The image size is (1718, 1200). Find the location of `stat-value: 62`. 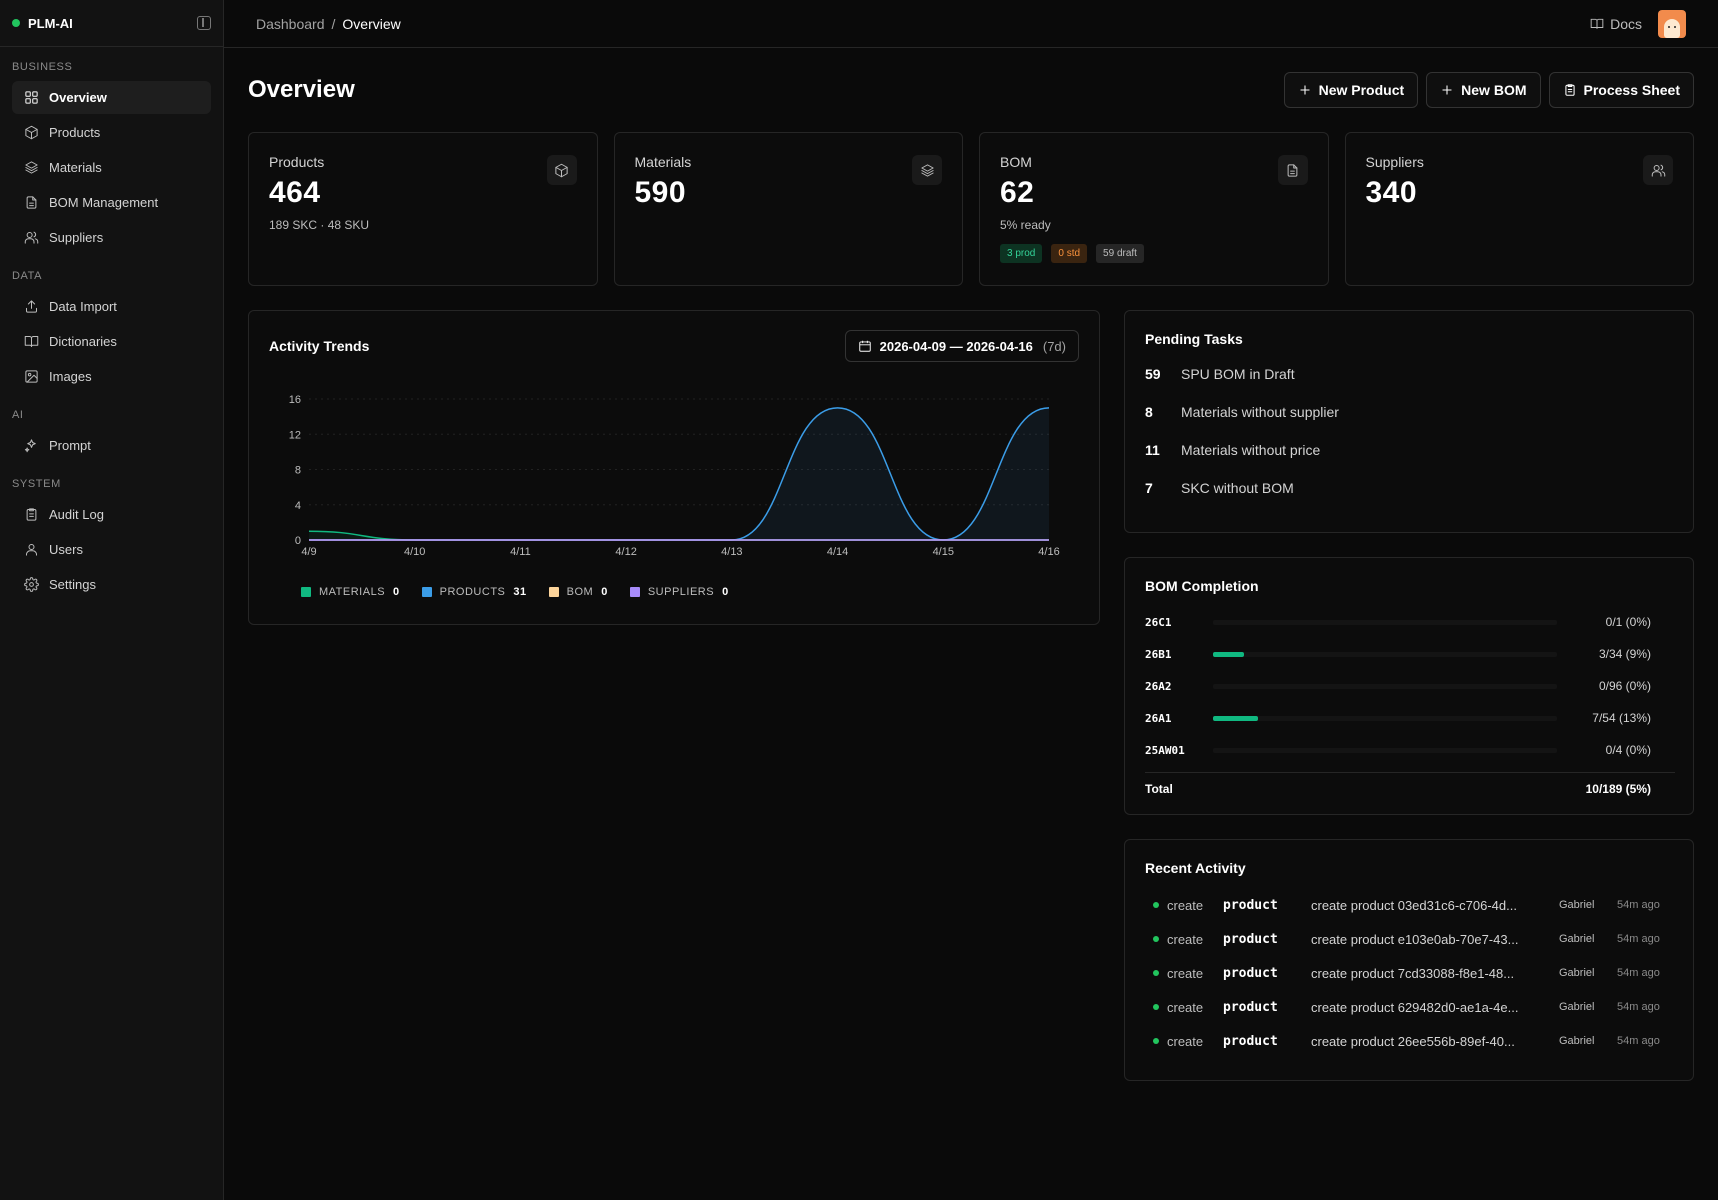

stat-value: 62 is located at coordinates (1017, 192).